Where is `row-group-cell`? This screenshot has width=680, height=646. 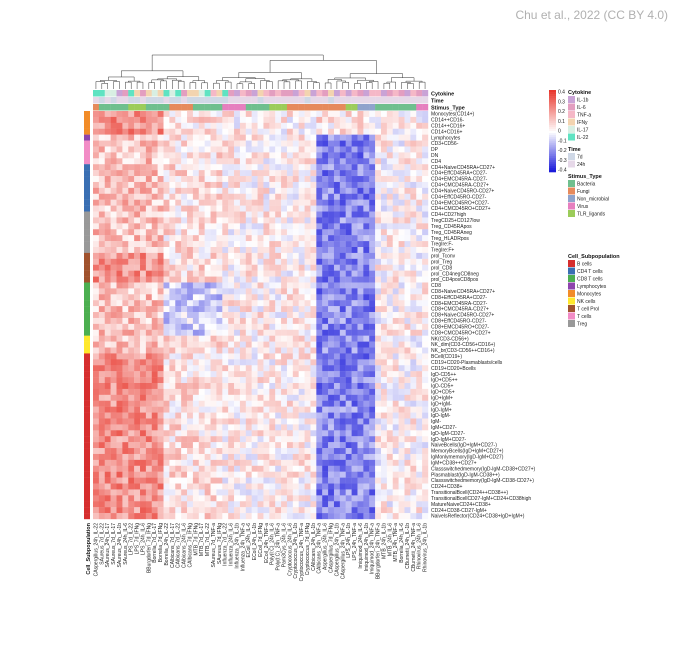
row-group-cell is located at coordinates (87, 120).